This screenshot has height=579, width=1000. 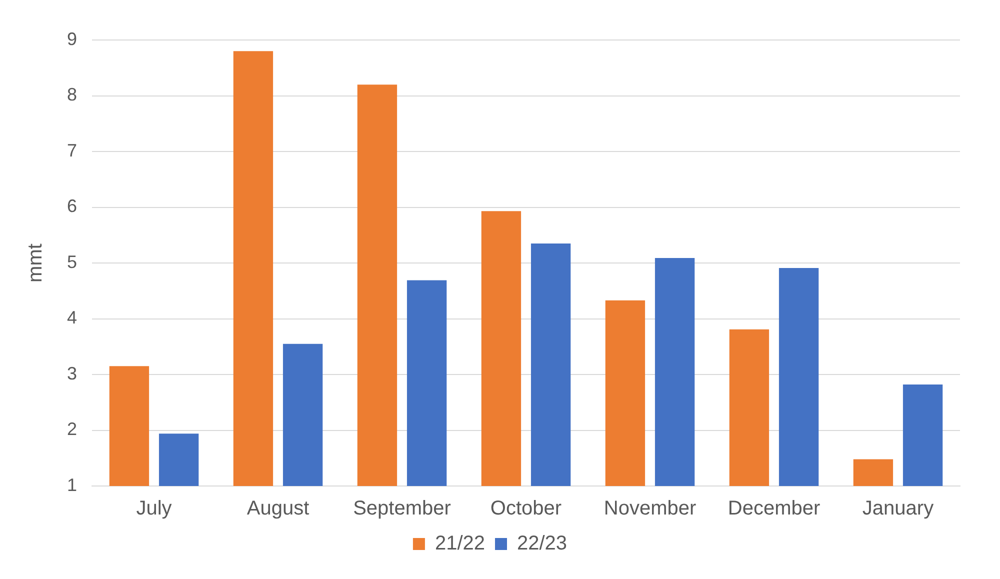 I want to click on y-tick-label: 7, so click(x=72, y=150).